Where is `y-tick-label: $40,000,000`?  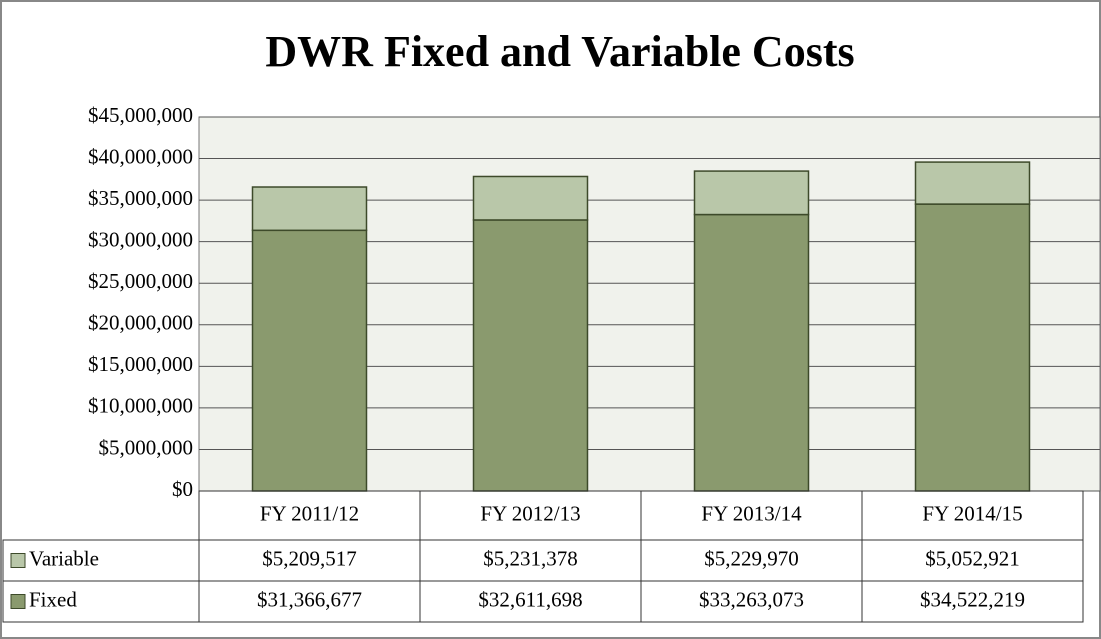
y-tick-label: $40,000,000 is located at coordinates (140, 156).